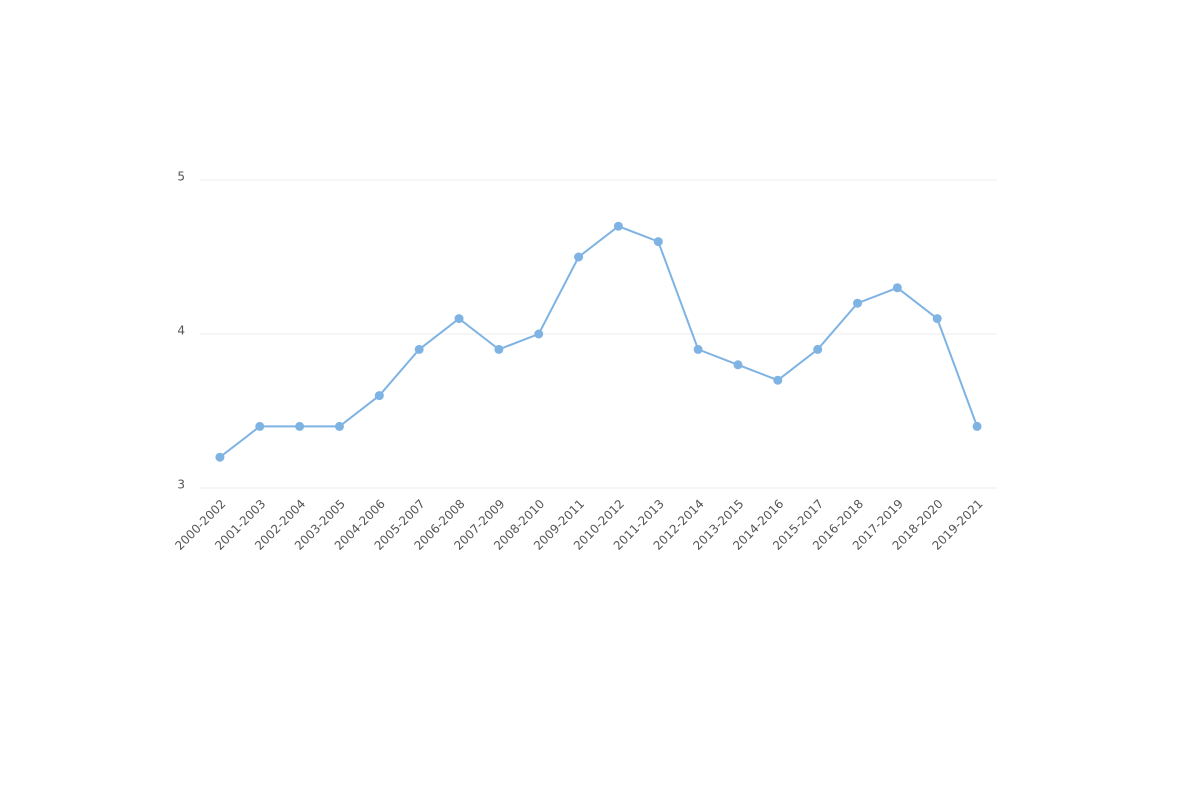 The height and width of the screenshot is (804, 1200). What do you see at coordinates (181, 331) in the screenshot?
I see `y-tick-label: 4` at bounding box center [181, 331].